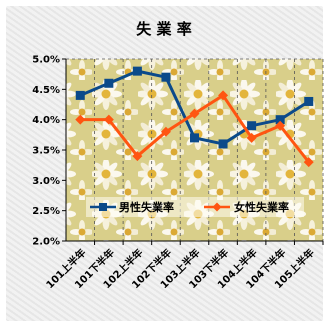  Describe the element at coordinates (46, 242) in the screenshot. I see `y-tick-label: 2.0%` at that location.